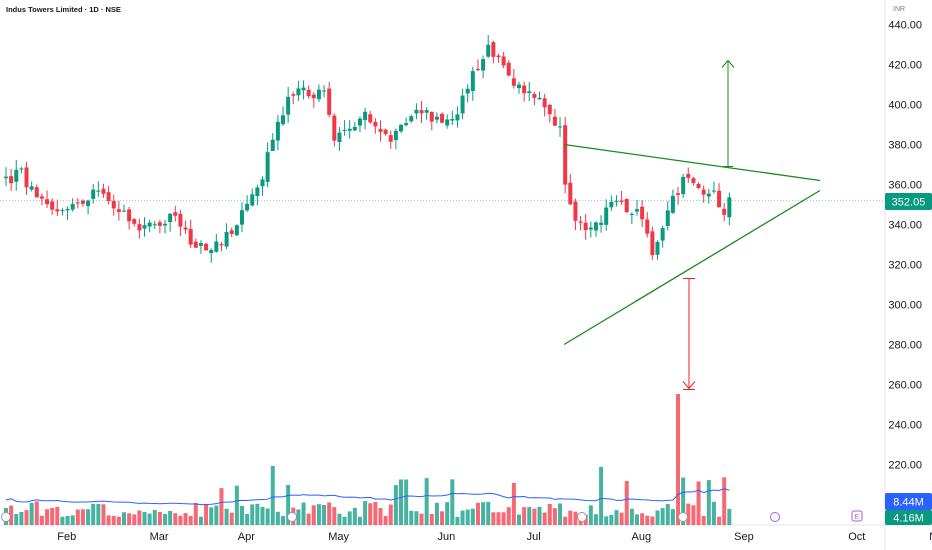  I want to click on time-axis: Feb Mar Apr May Jun Jul Aug Sep Oct Nov, so click(494, 537).